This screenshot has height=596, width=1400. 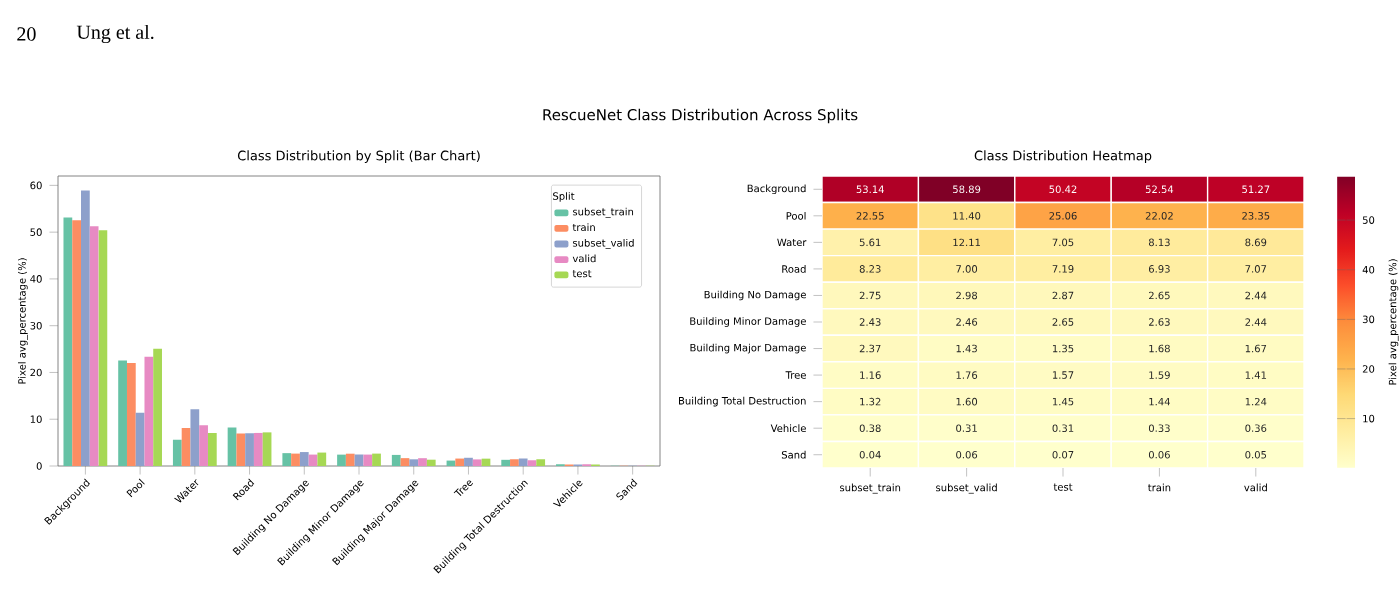 What do you see at coordinates (115, 34) in the screenshot?
I see `text: Ung et al.` at bounding box center [115, 34].